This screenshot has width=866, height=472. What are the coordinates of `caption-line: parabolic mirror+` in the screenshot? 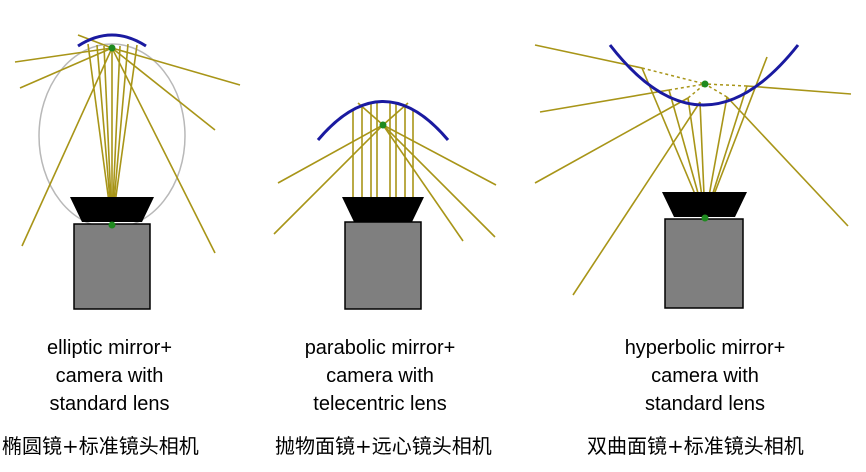 It's located at (380, 348).